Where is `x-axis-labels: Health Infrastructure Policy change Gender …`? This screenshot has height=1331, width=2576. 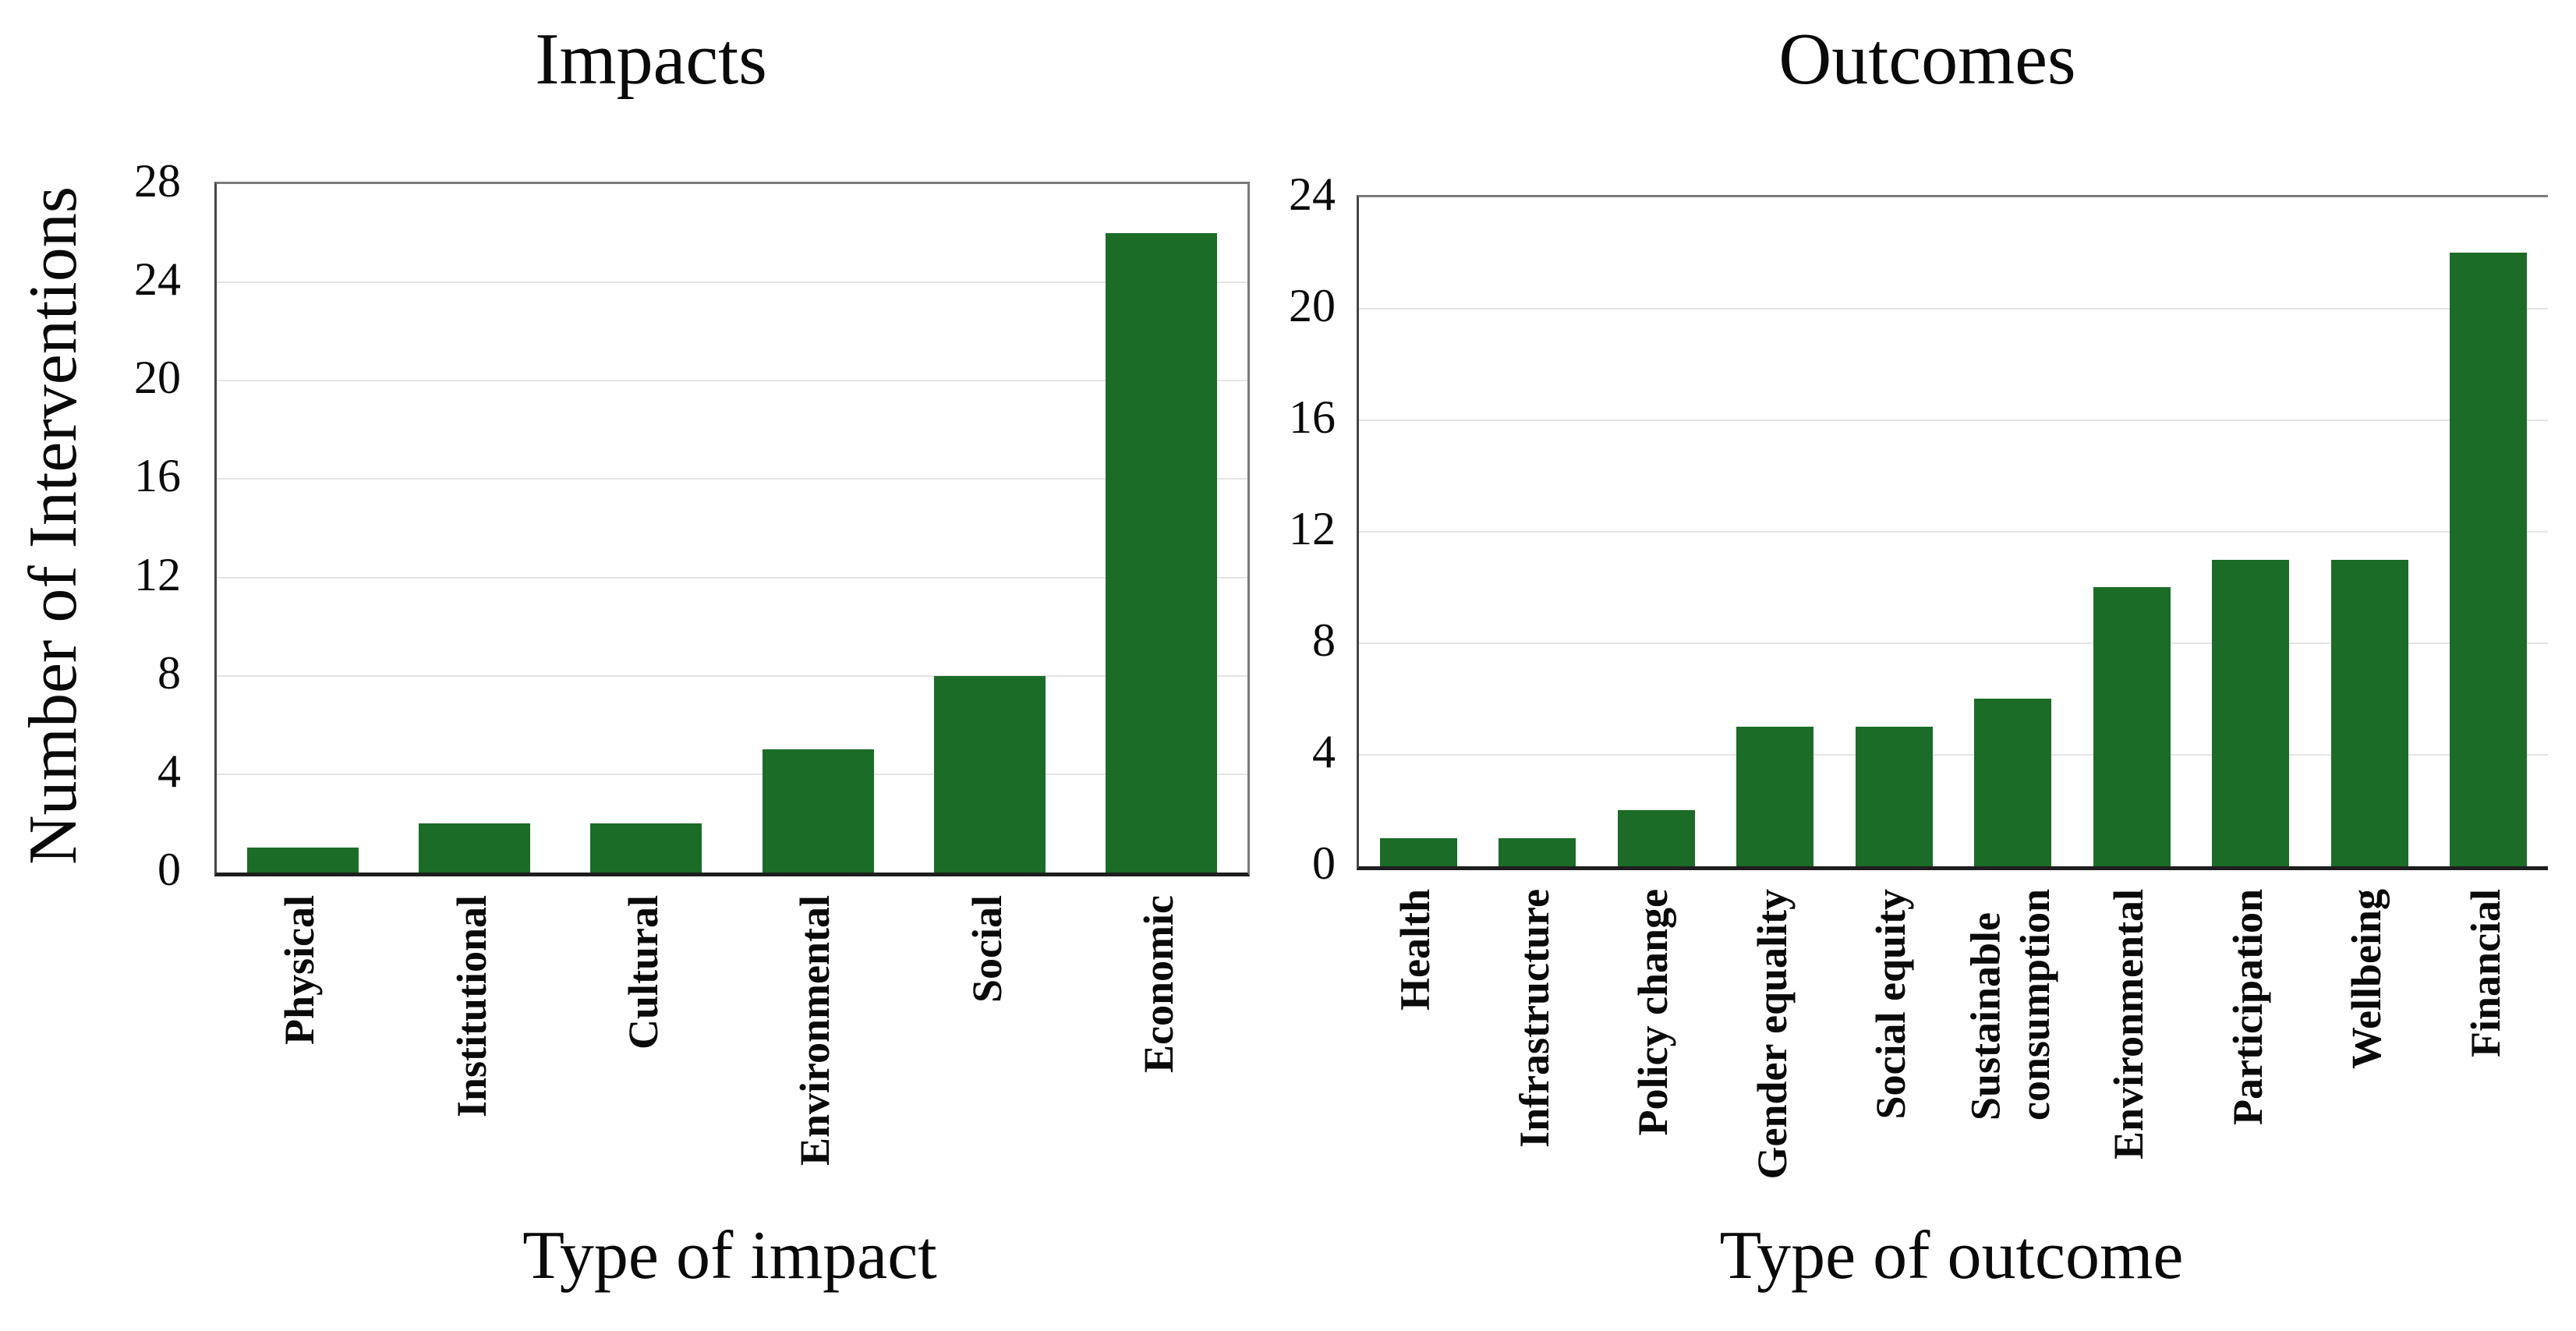
x-axis-labels: Health Infrastructure Policy change Gender … is located at coordinates (1951, 1034).